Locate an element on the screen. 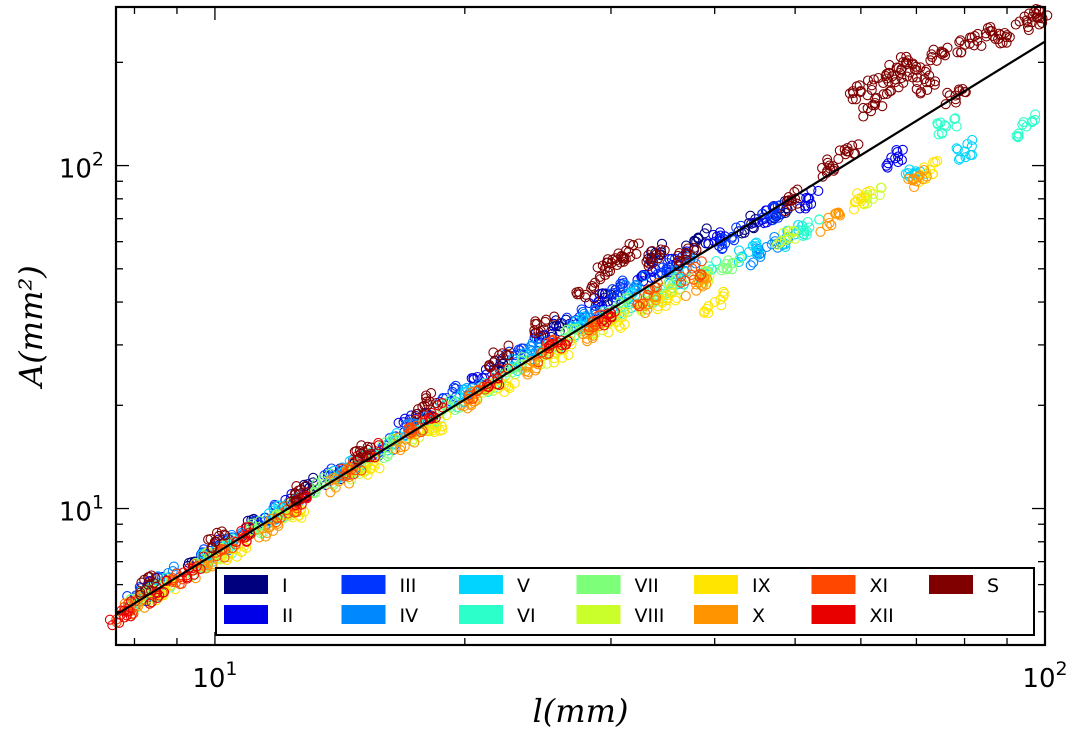  y-axis-label: A(mm²) is located at coordinates (31, 327).